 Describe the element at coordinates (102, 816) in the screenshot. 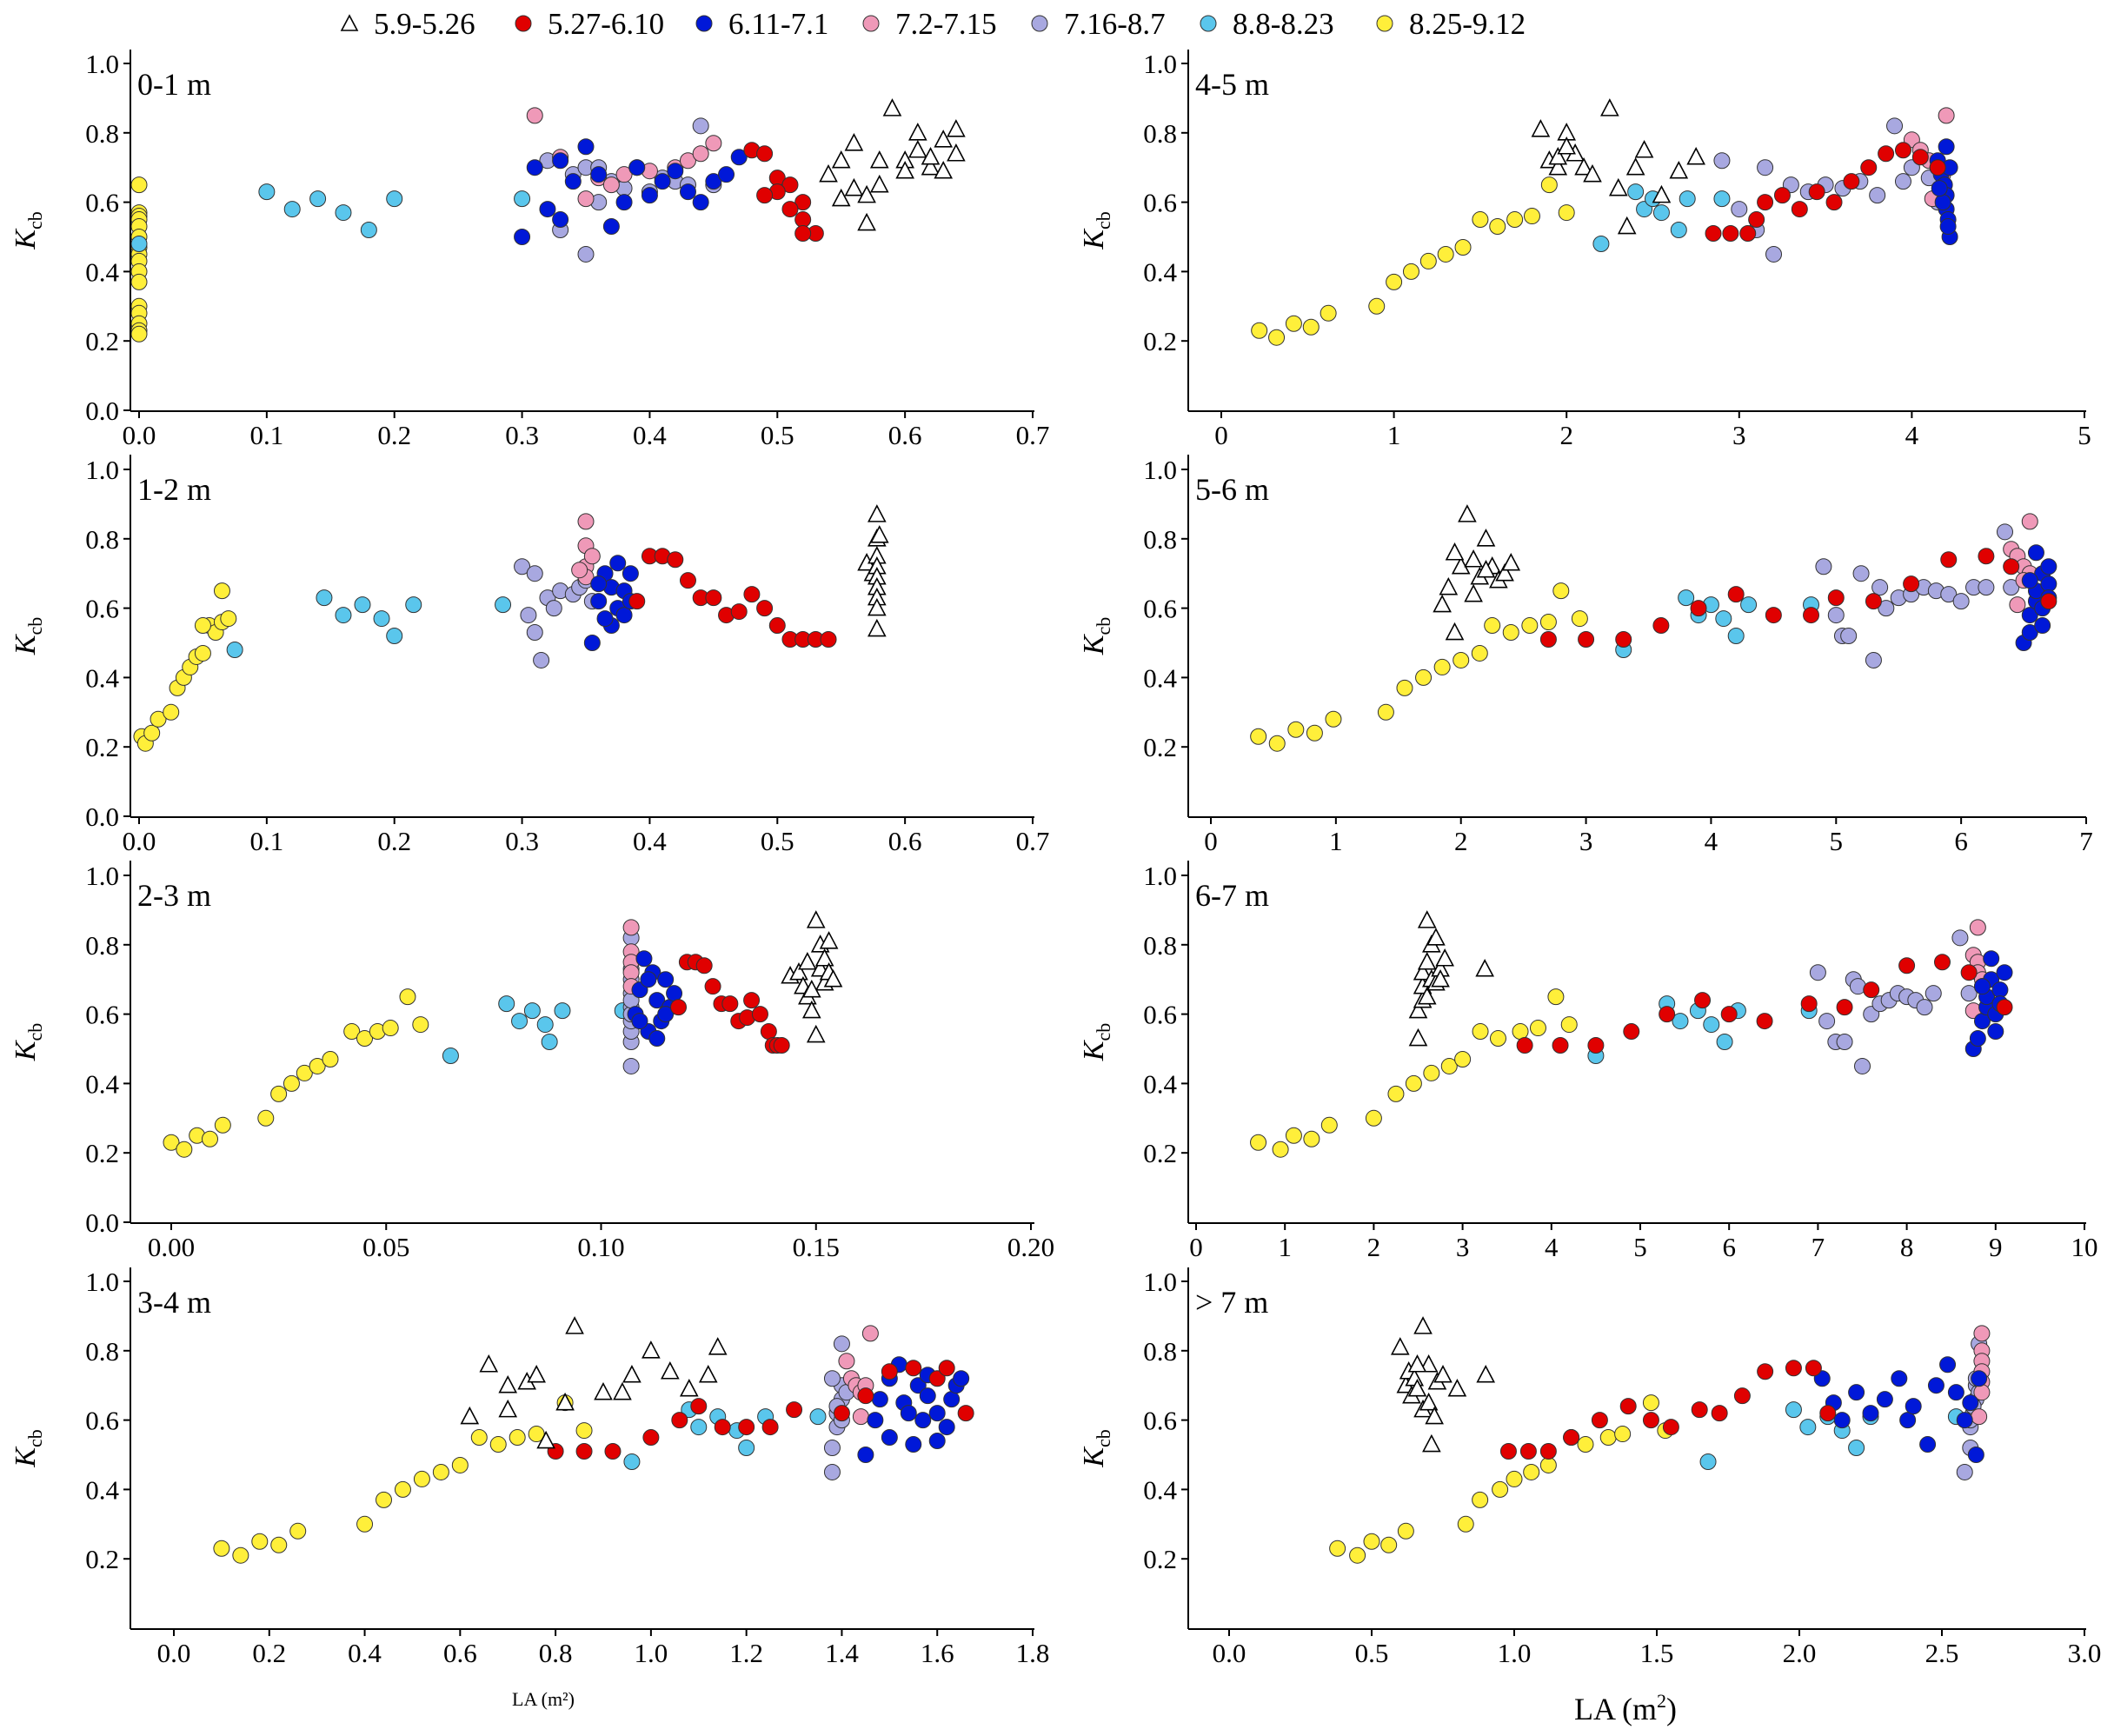

I see `y-tick-label: 0.0` at that location.